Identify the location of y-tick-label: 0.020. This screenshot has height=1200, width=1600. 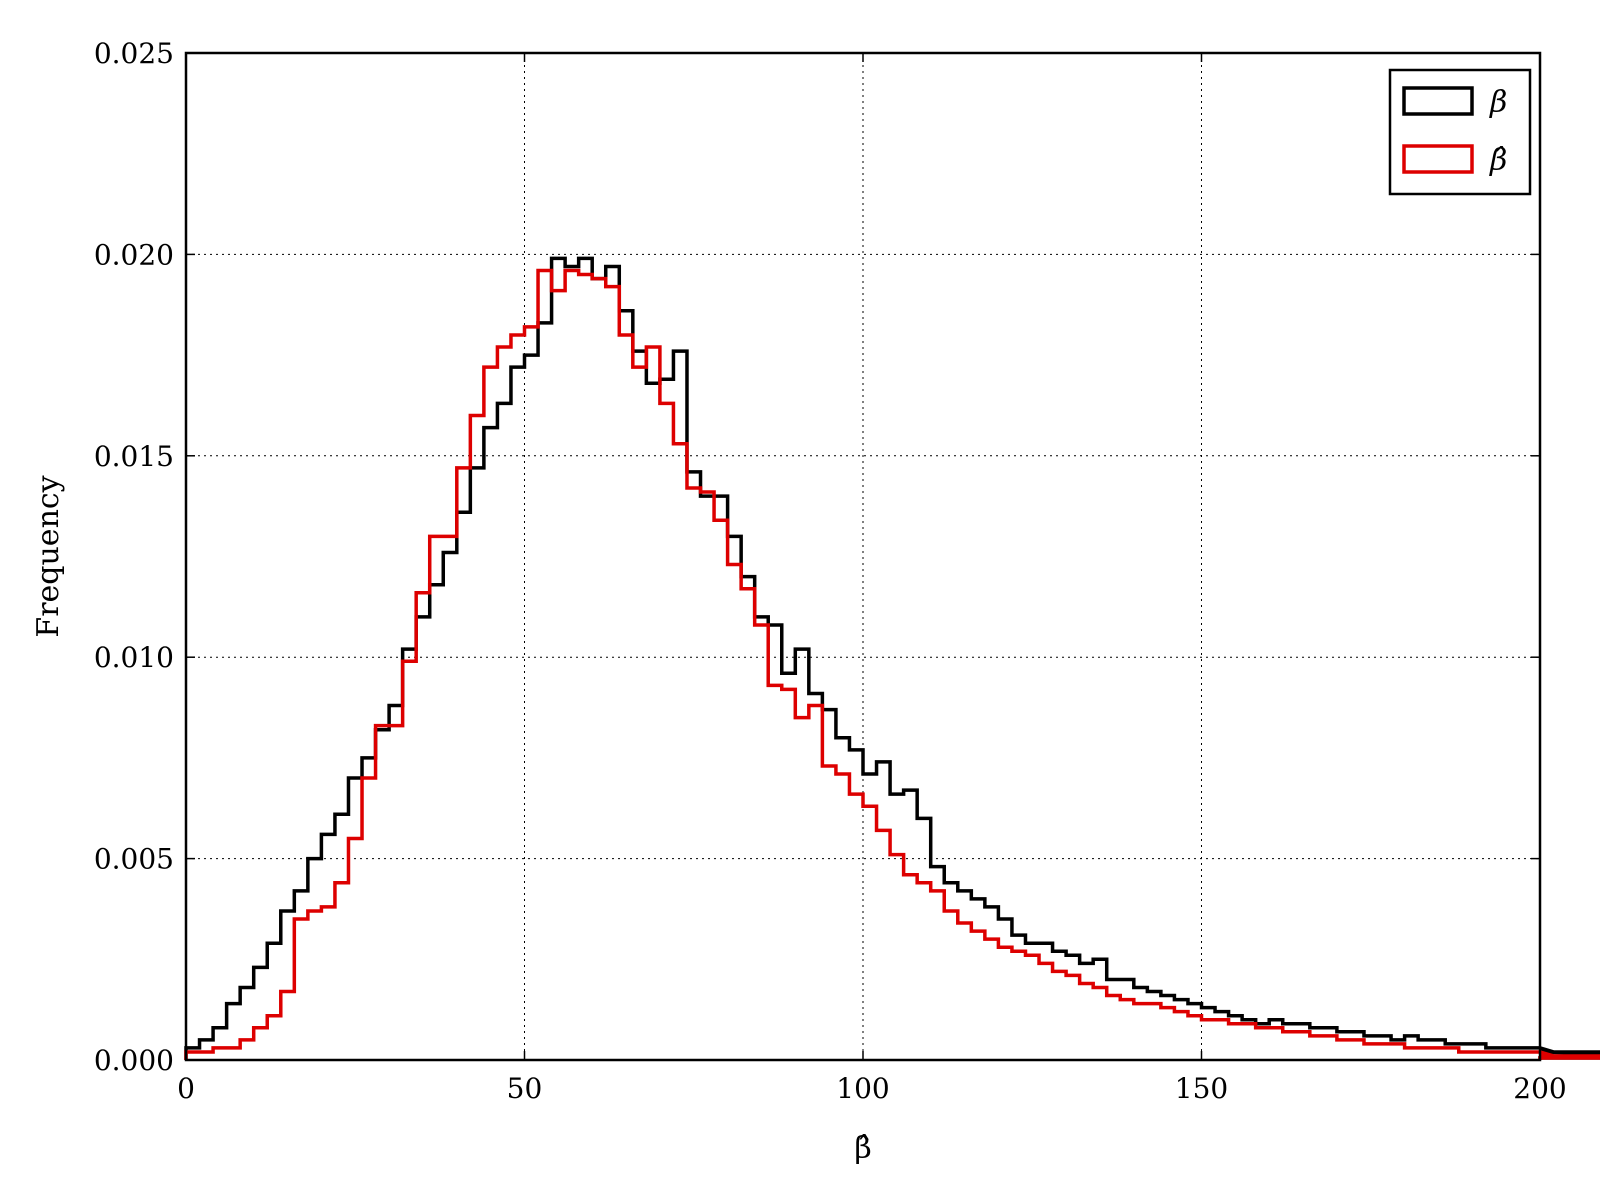
(134, 254).